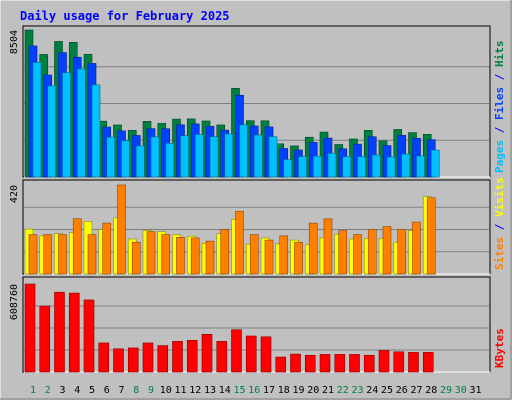 The image size is (512, 400). What do you see at coordinates (121, 390) in the screenshot?
I see `x-tick-day-7: 7` at bounding box center [121, 390].